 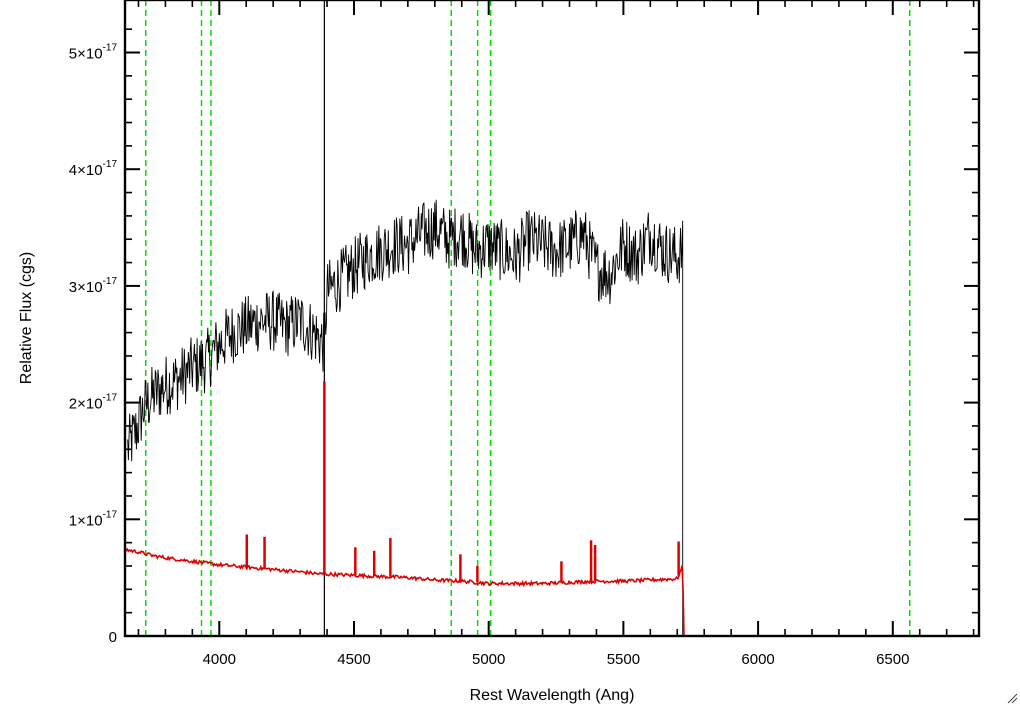 I want to click on y-tick-label: 5×10⁻¹⁷, so click(x=93, y=53).